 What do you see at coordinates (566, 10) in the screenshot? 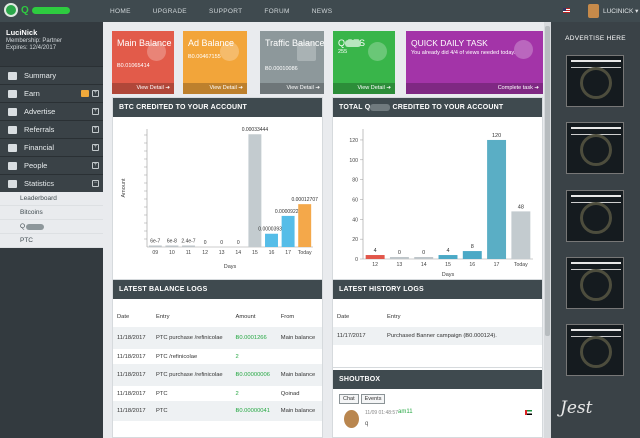
I see `us-flag-icon` at bounding box center [566, 10].